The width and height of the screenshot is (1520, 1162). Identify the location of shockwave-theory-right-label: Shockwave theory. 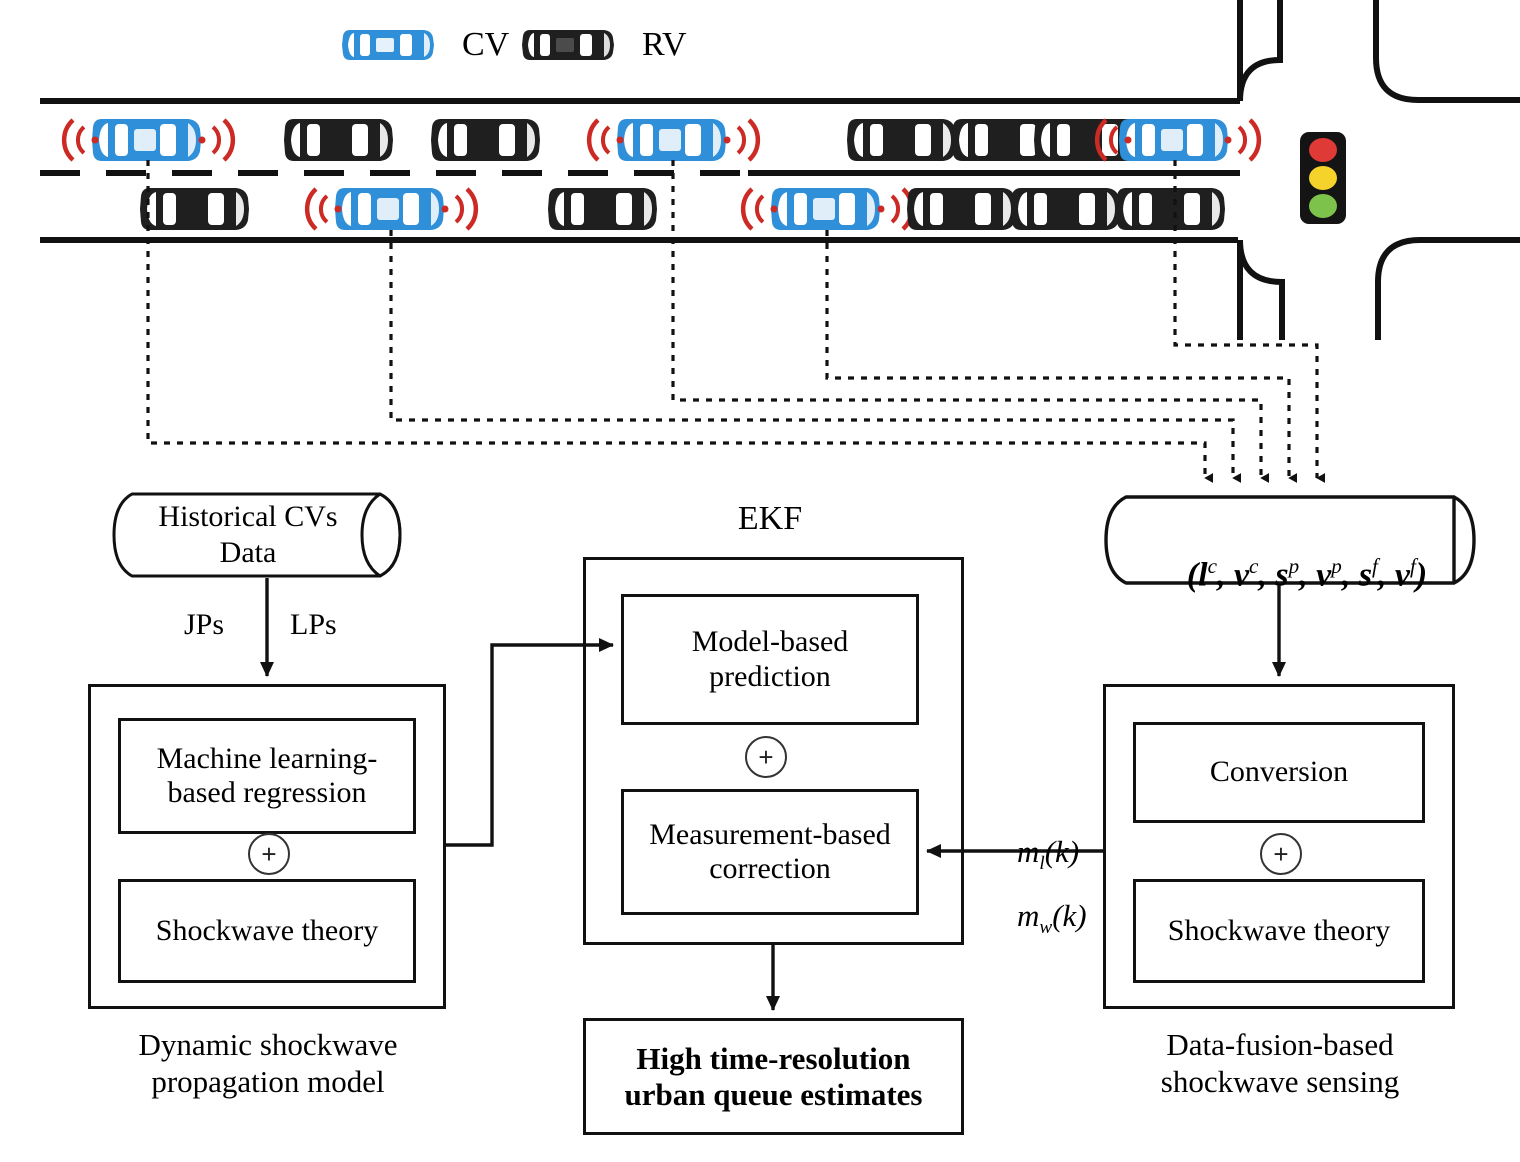
(1279, 930).